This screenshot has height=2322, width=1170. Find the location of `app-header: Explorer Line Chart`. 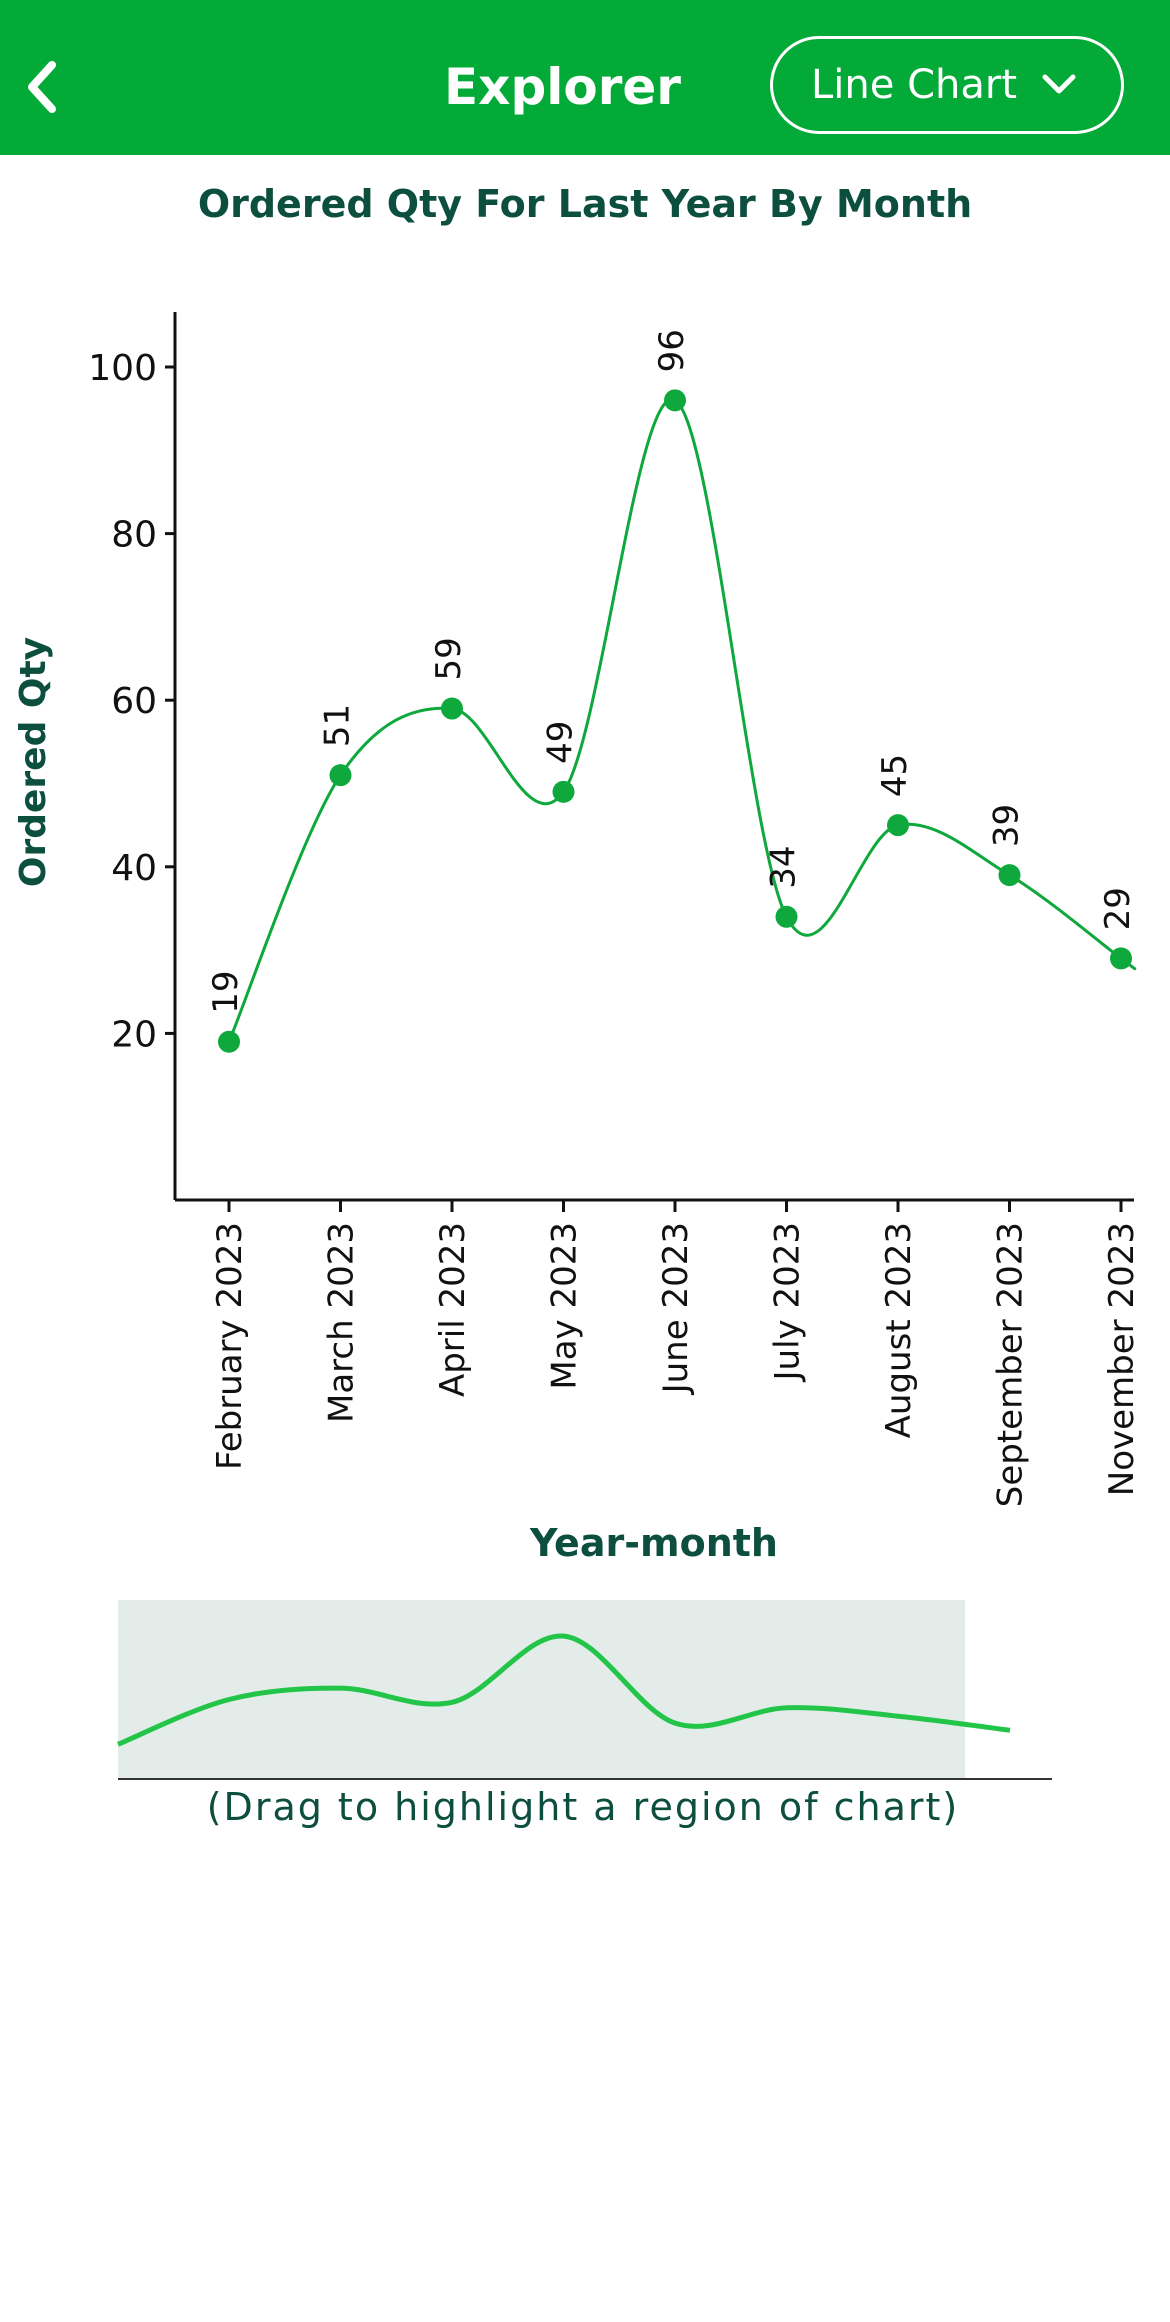

app-header: Explorer Line Chart is located at coordinates (585, 77).